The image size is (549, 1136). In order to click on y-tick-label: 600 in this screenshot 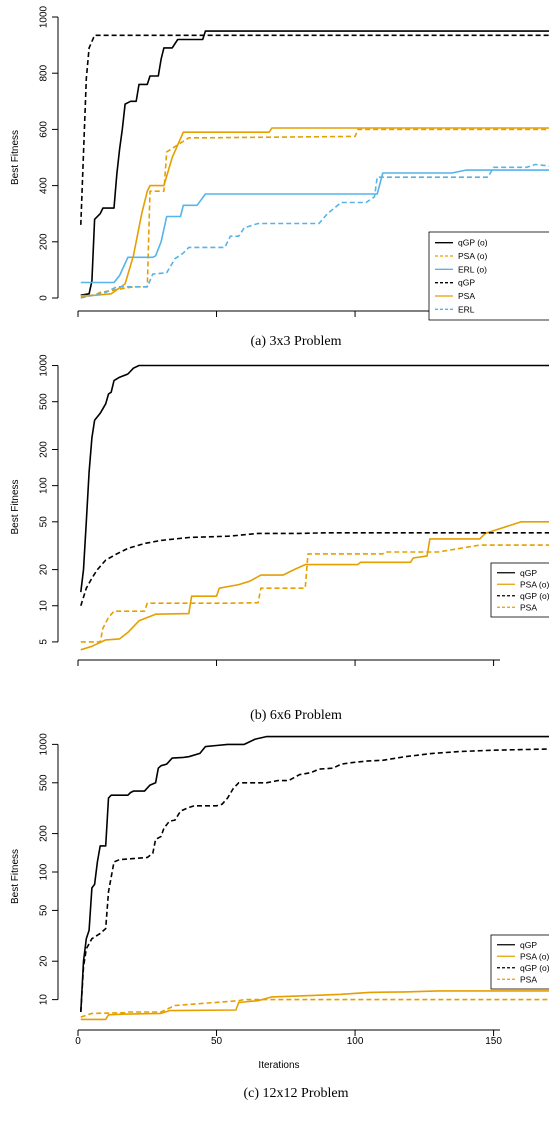, I will do `click(44, 129)`.